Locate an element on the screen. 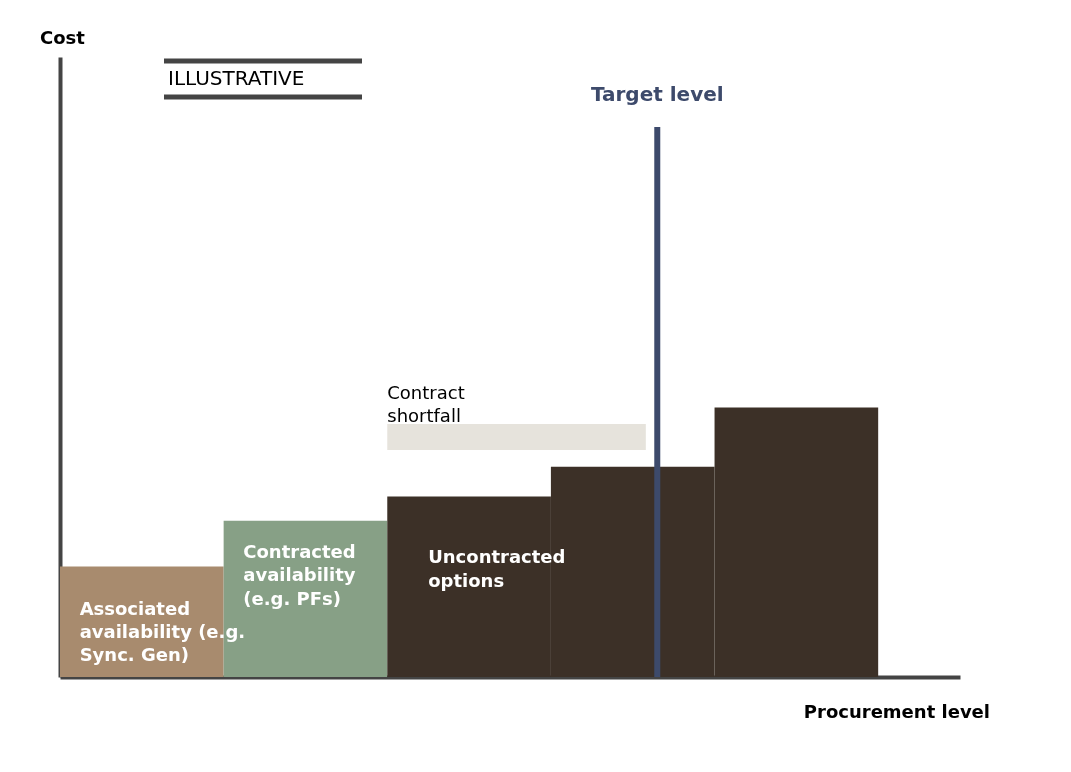 The height and width of the screenshot is (772, 1071). annotation: Contracted availability (e.g. PFs) is located at coordinates (299, 575).